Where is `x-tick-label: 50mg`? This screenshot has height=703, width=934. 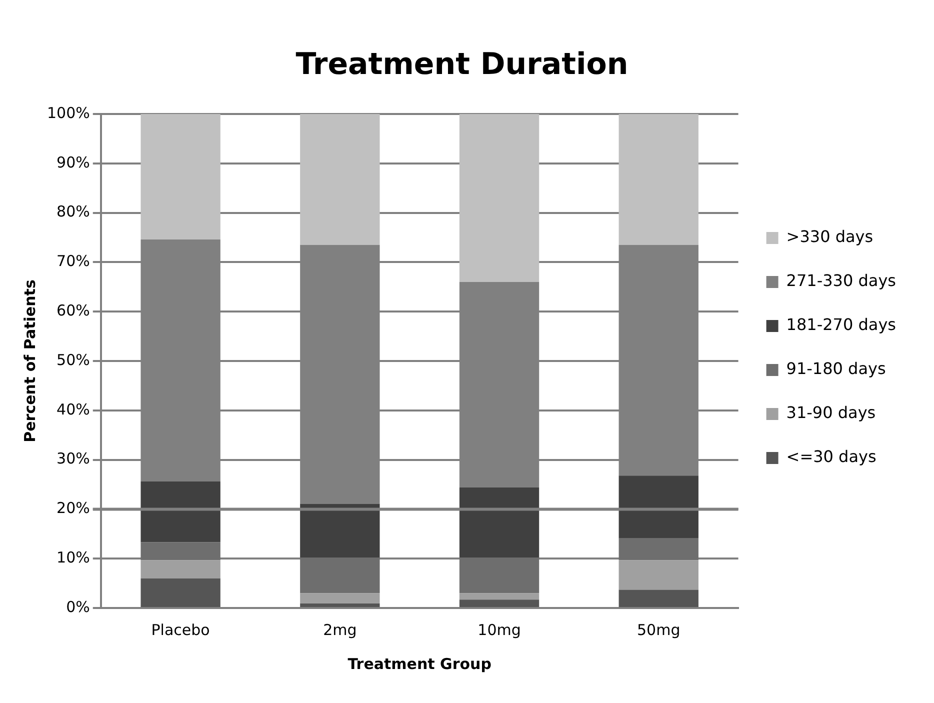
x-tick-label: 50mg is located at coordinates (658, 629).